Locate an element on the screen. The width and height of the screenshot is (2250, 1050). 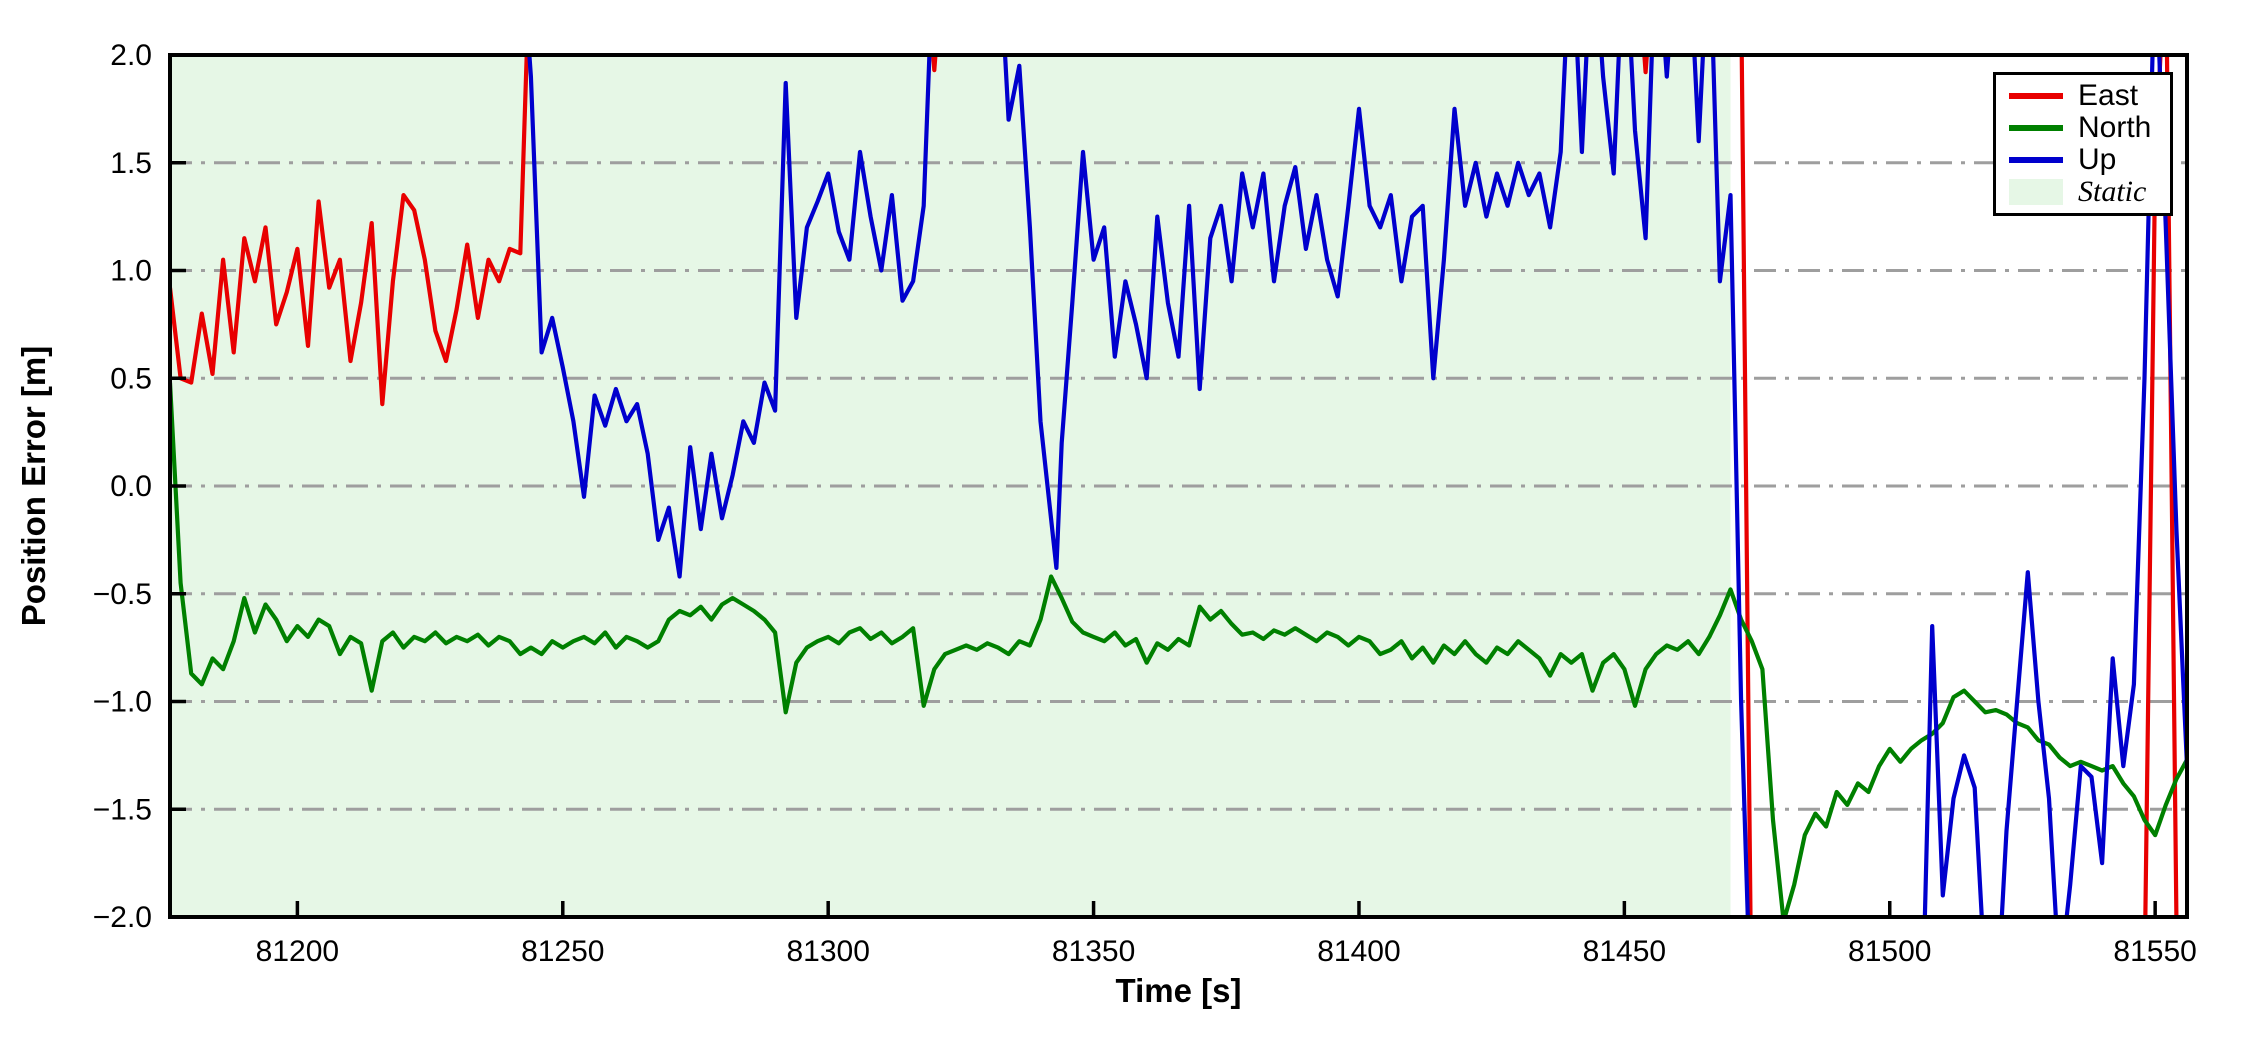
legend-entry-east: East is located at coordinates (2087, 96).